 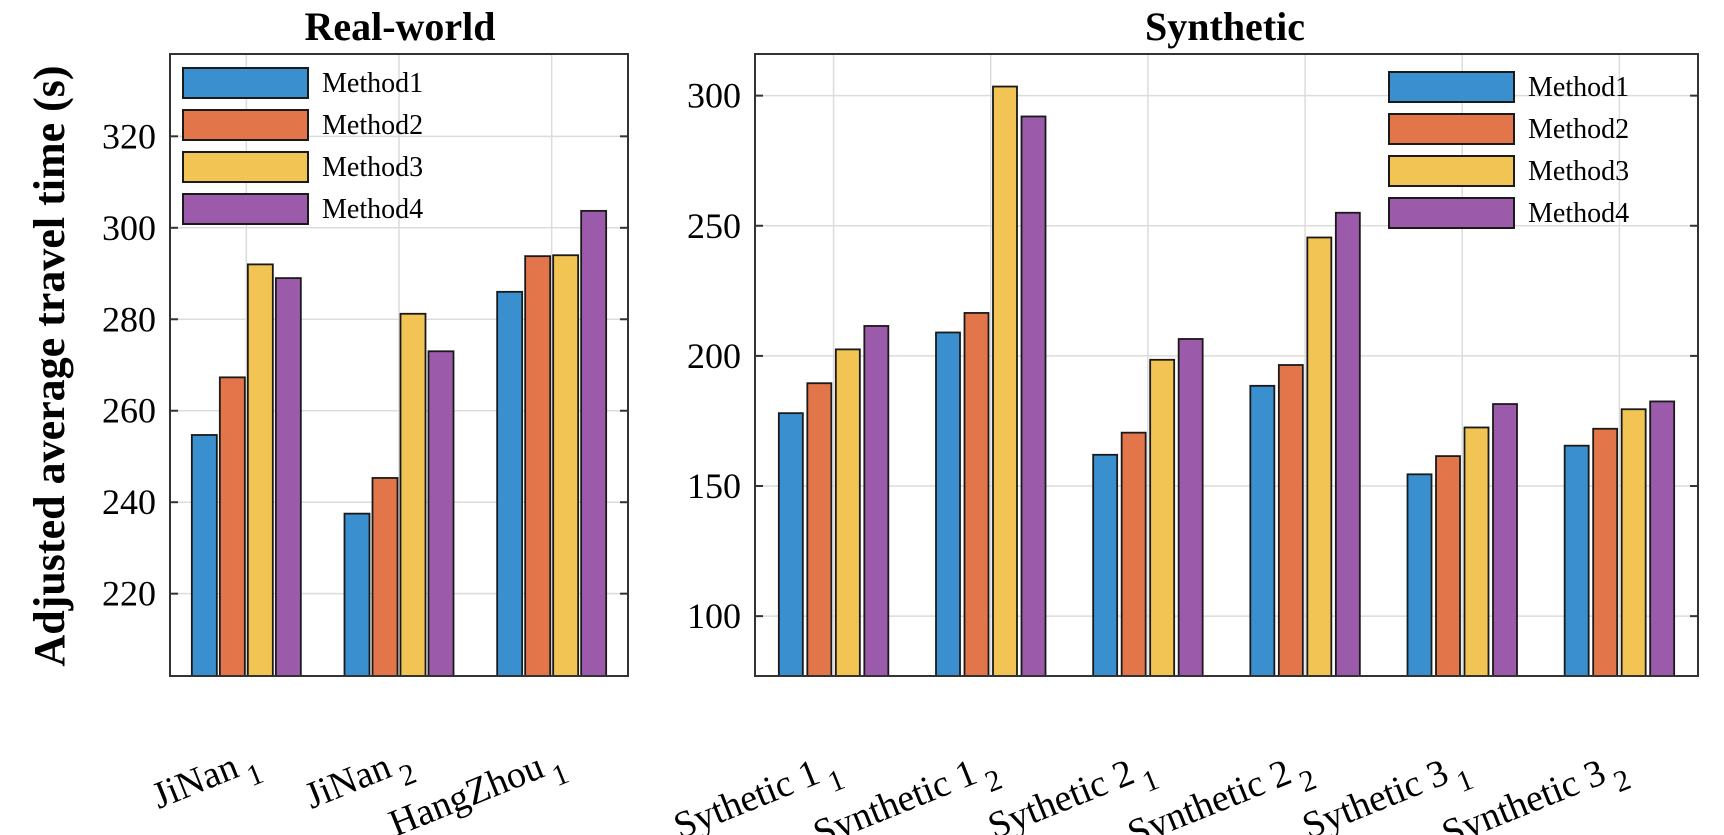 What do you see at coordinates (129, 502) in the screenshot?
I see `y-tick-label: 240` at bounding box center [129, 502].